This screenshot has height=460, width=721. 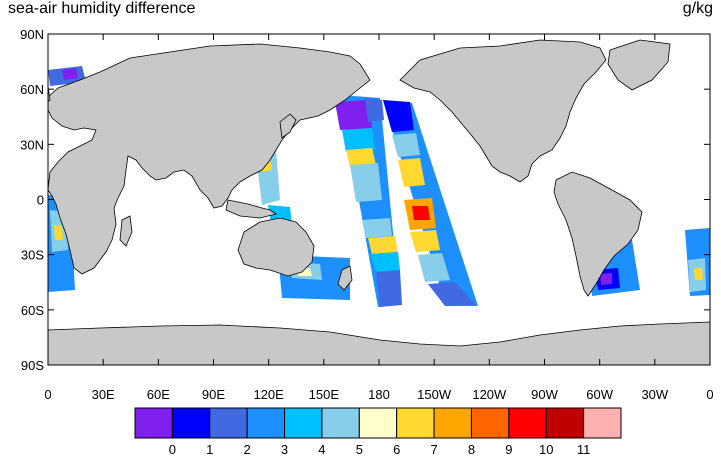 What do you see at coordinates (32, 255) in the screenshot?
I see `y-tick-label: 30S` at bounding box center [32, 255].